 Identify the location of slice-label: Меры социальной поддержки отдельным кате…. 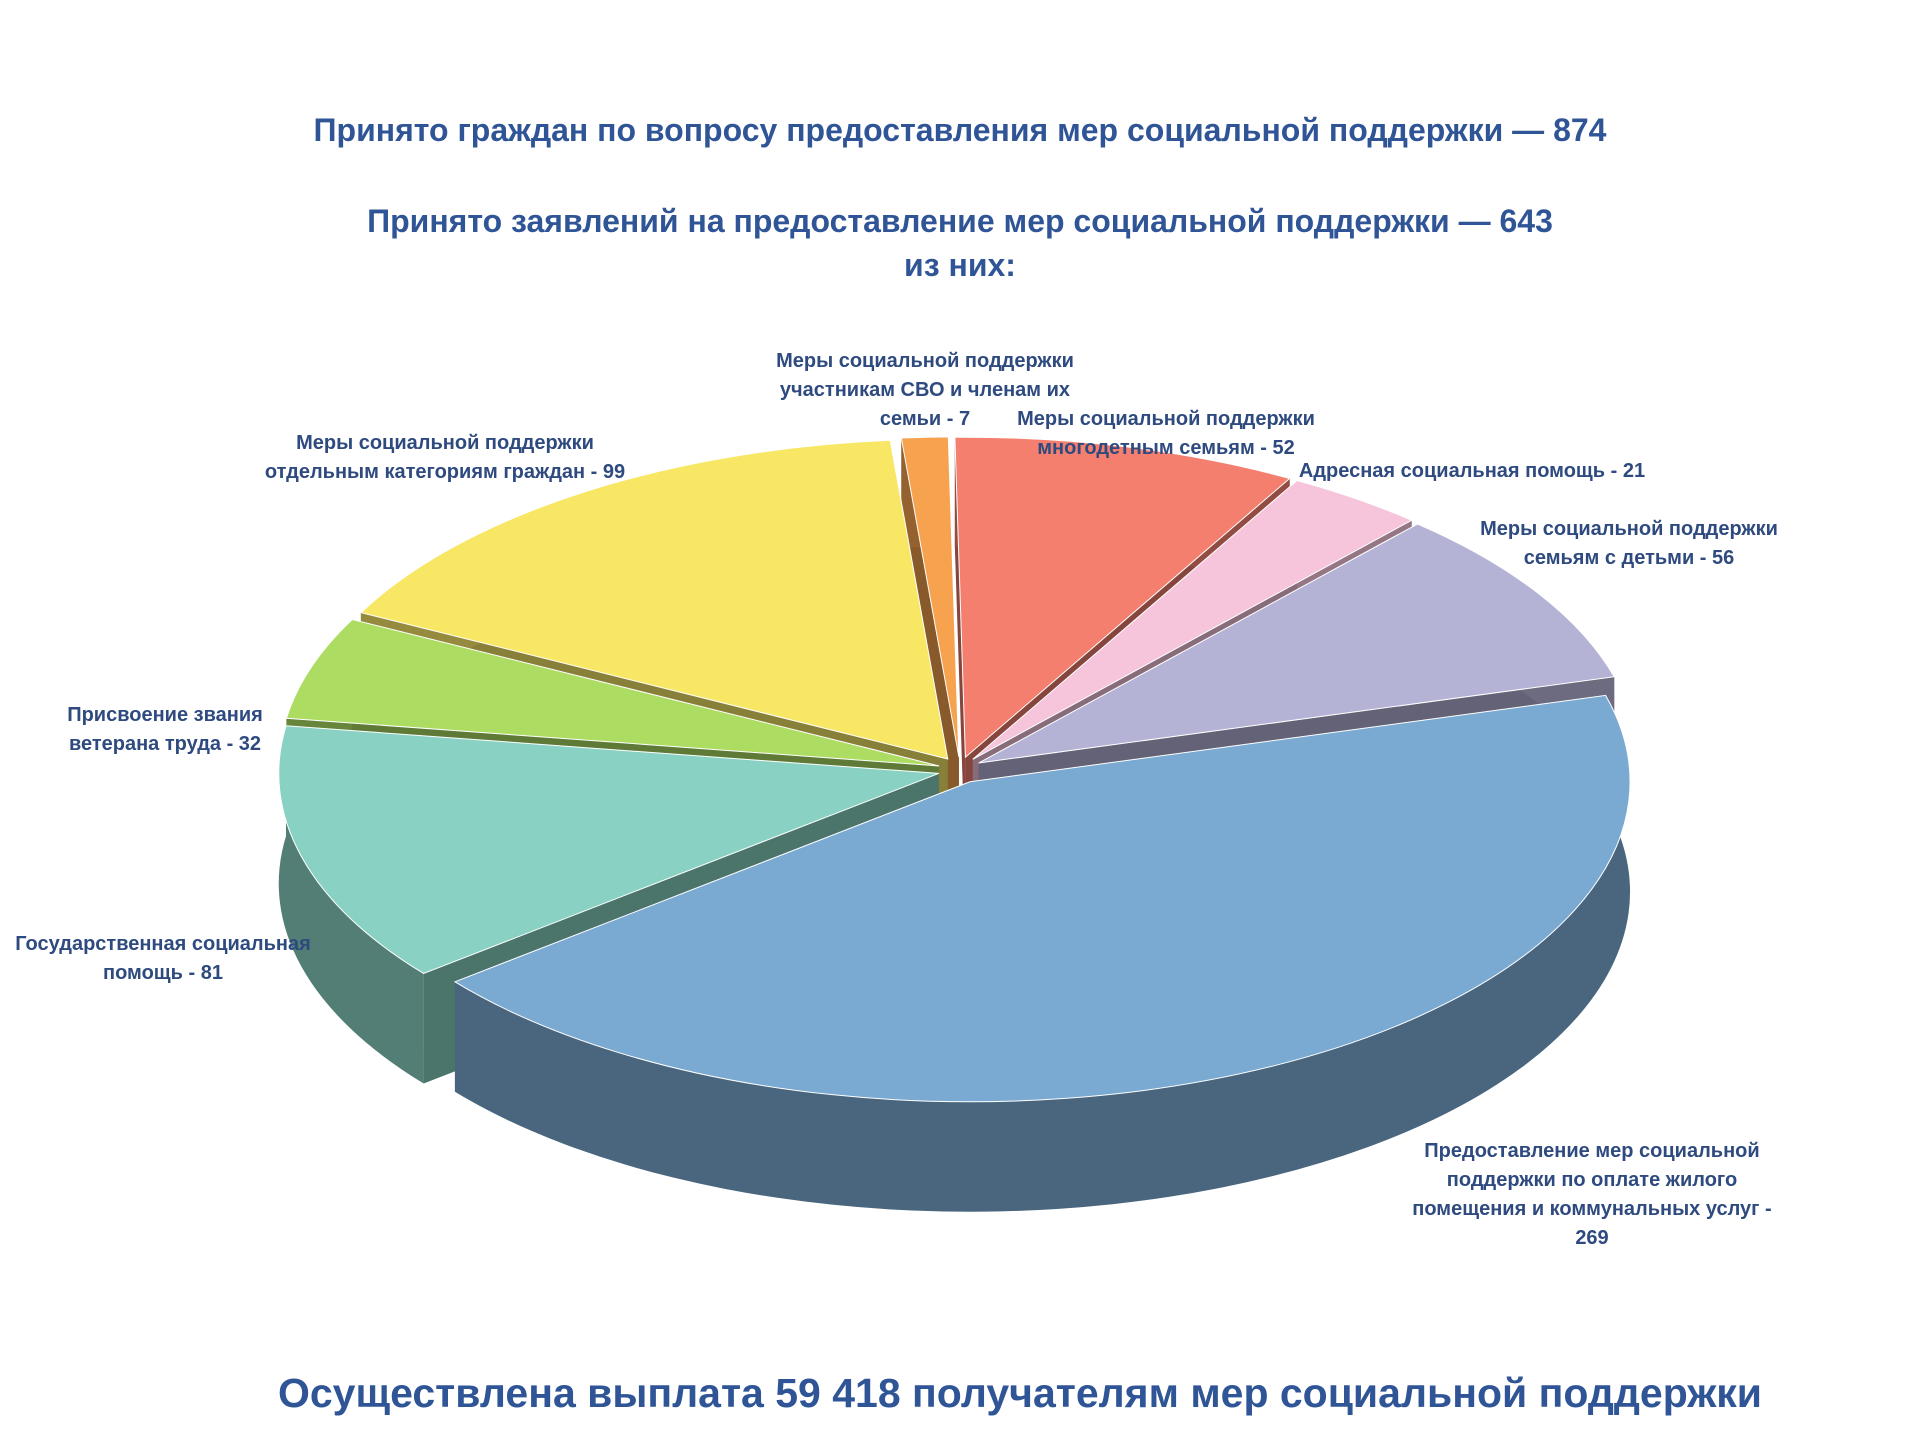
(445, 457).